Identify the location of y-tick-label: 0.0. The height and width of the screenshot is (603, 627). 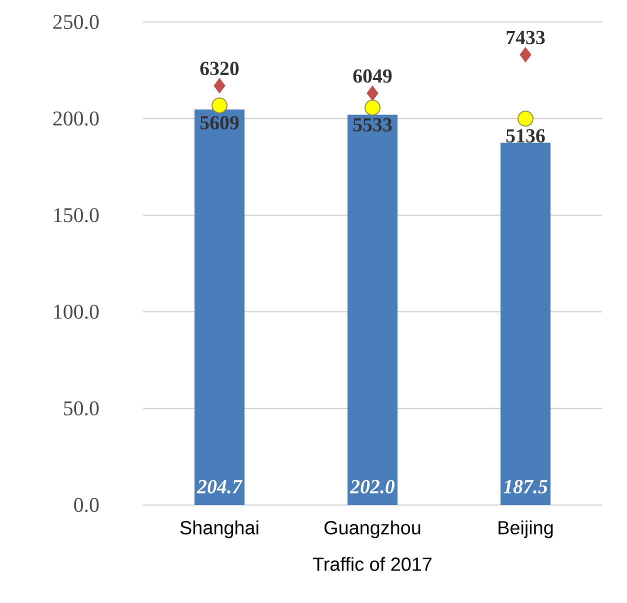
(86, 505).